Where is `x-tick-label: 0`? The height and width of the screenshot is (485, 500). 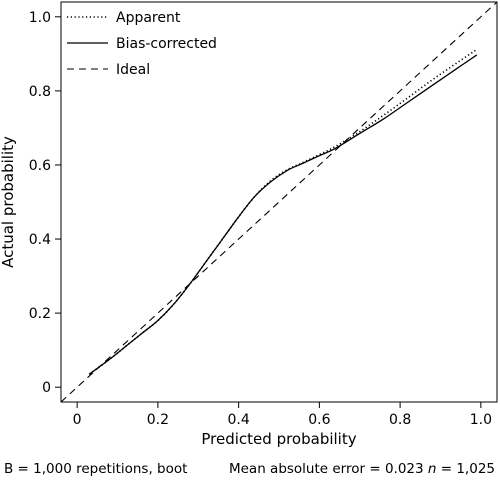
x-tick-label: 0 is located at coordinates (77, 420).